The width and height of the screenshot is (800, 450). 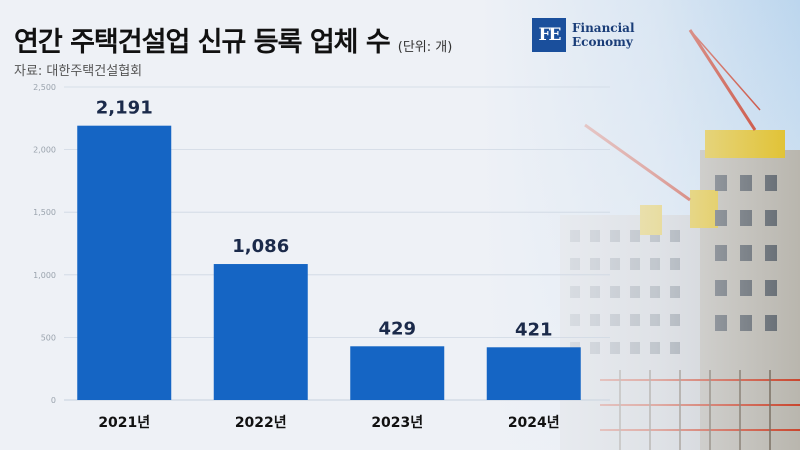 What do you see at coordinates (261, 423) in the screenshot?
I see `x-tick-label: 2022년` at bounding box center [261, 423].